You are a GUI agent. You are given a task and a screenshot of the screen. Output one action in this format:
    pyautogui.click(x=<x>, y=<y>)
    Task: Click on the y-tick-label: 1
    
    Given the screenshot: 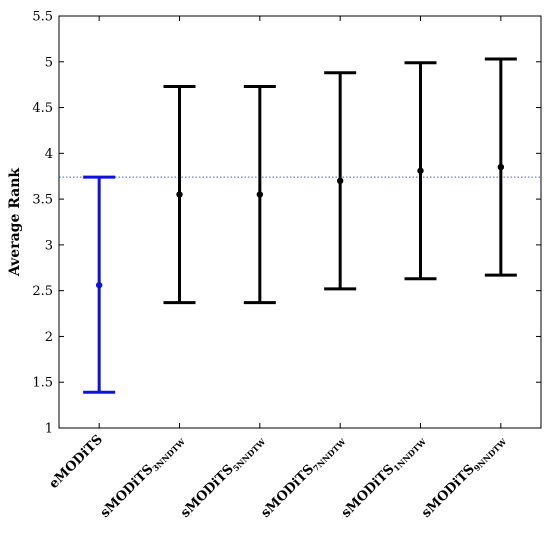 What is the action you would take?
    pyautogui.click(x=49, y=429)
    